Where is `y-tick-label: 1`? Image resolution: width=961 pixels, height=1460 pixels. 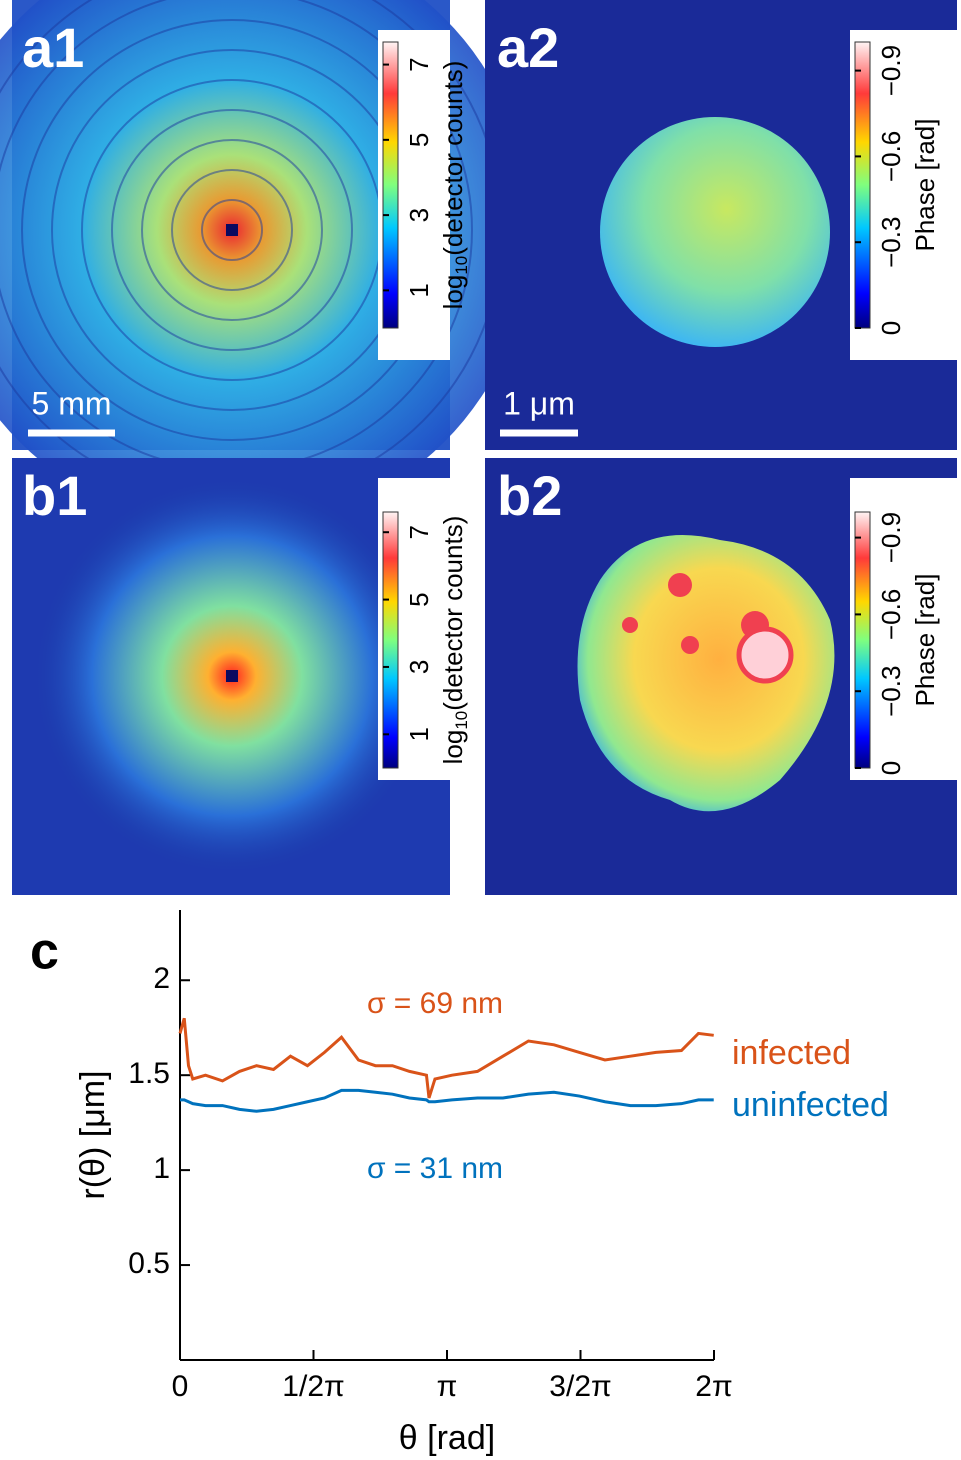
y-tick-label: 1 is located at coordinates (161, 1168).